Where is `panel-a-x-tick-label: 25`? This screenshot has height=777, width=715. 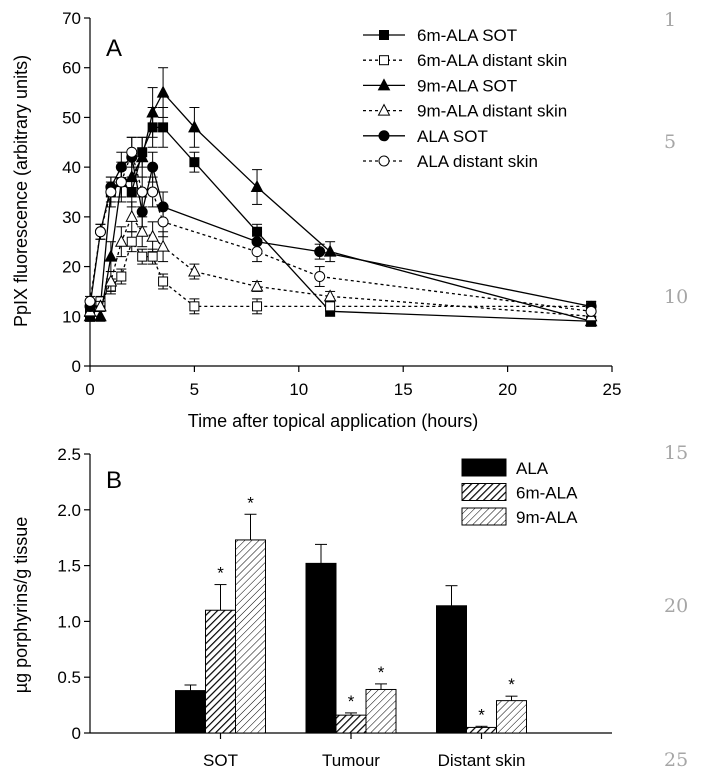
panel-a-x-tick-label: 25 is located at coordinates (612, 389).